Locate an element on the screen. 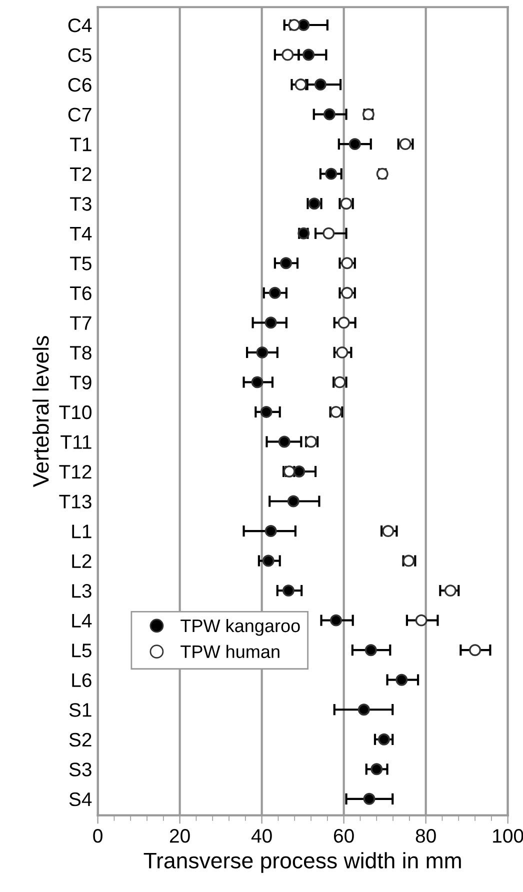  y-tick-label: T3 is located at coordinates (81, 204).